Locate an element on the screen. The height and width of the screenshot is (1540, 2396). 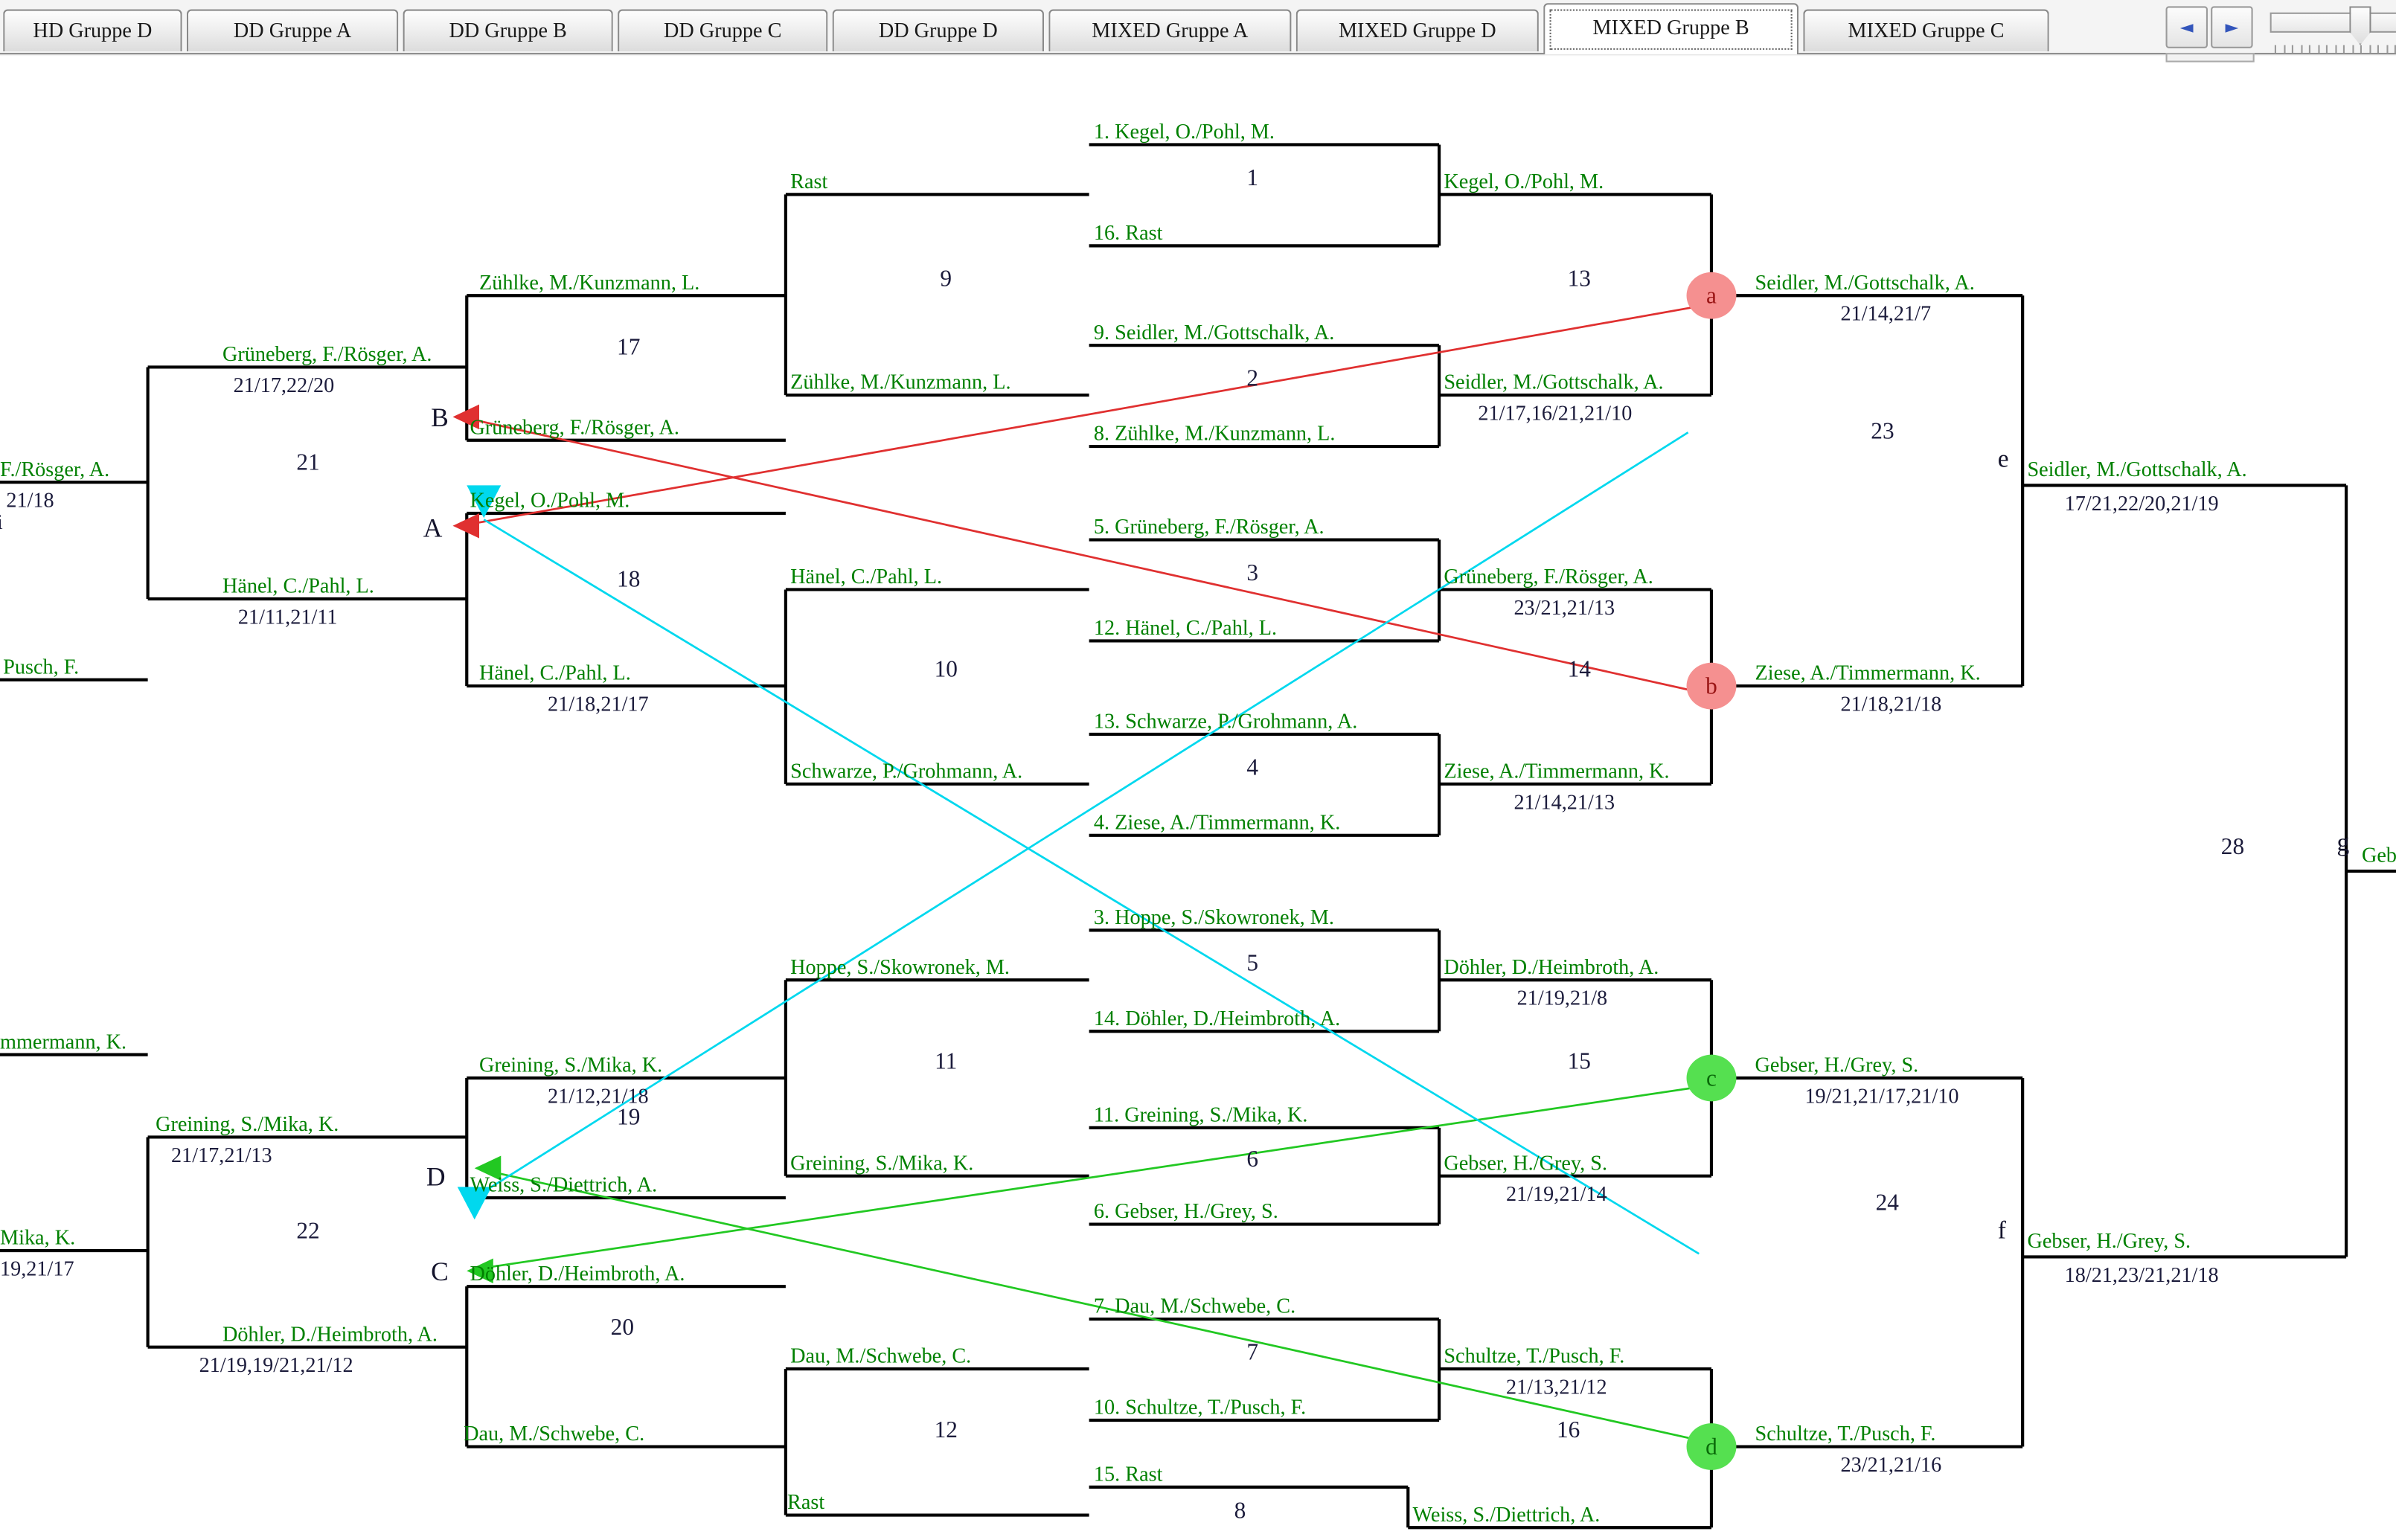
drop-slot-letter: C is located at coordinates (440, 1272).